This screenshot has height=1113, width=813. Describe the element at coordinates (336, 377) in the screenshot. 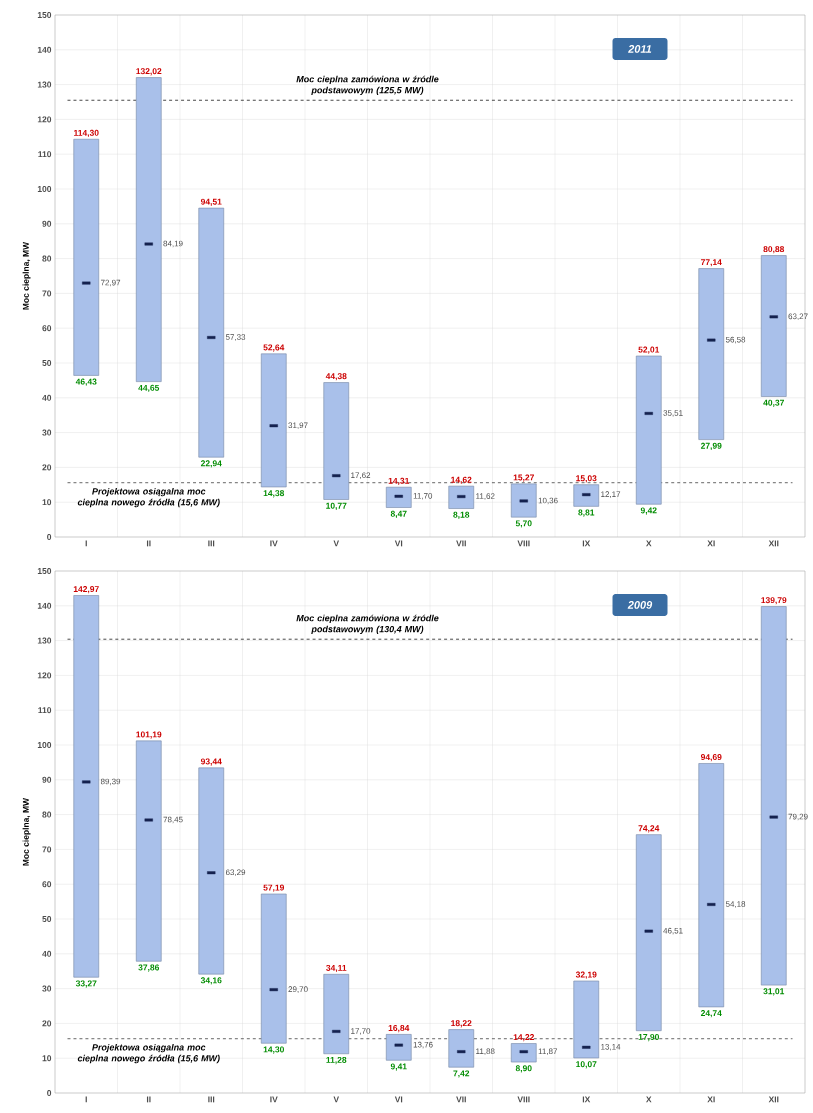

I see `data-label: 44,38` at that location.